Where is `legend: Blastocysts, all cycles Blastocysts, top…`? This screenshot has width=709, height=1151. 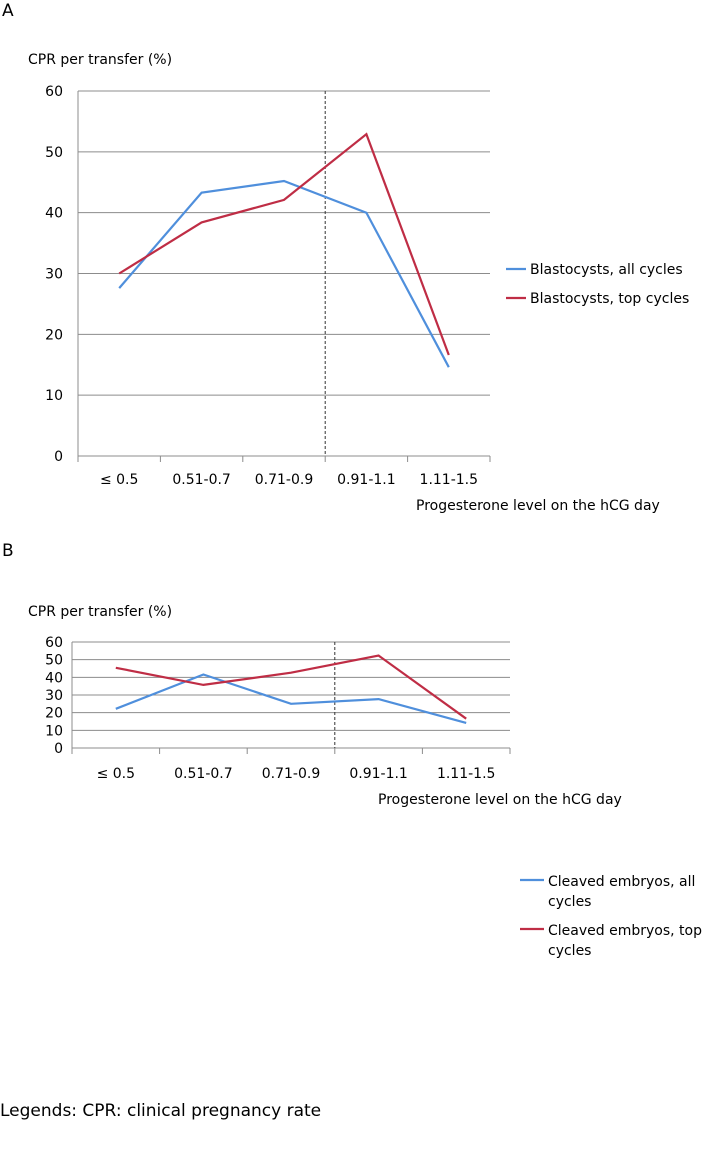 legend: Blastocysts, all cycles Blastocysts, top… is located at coordinates (597, 284).